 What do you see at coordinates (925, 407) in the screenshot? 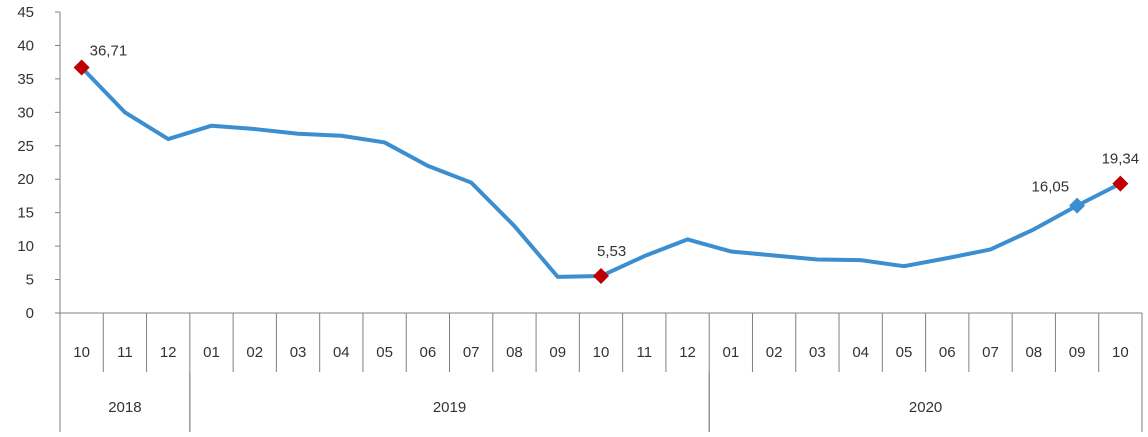
I see `year-label: 2020` at bounding box center [925, 407].